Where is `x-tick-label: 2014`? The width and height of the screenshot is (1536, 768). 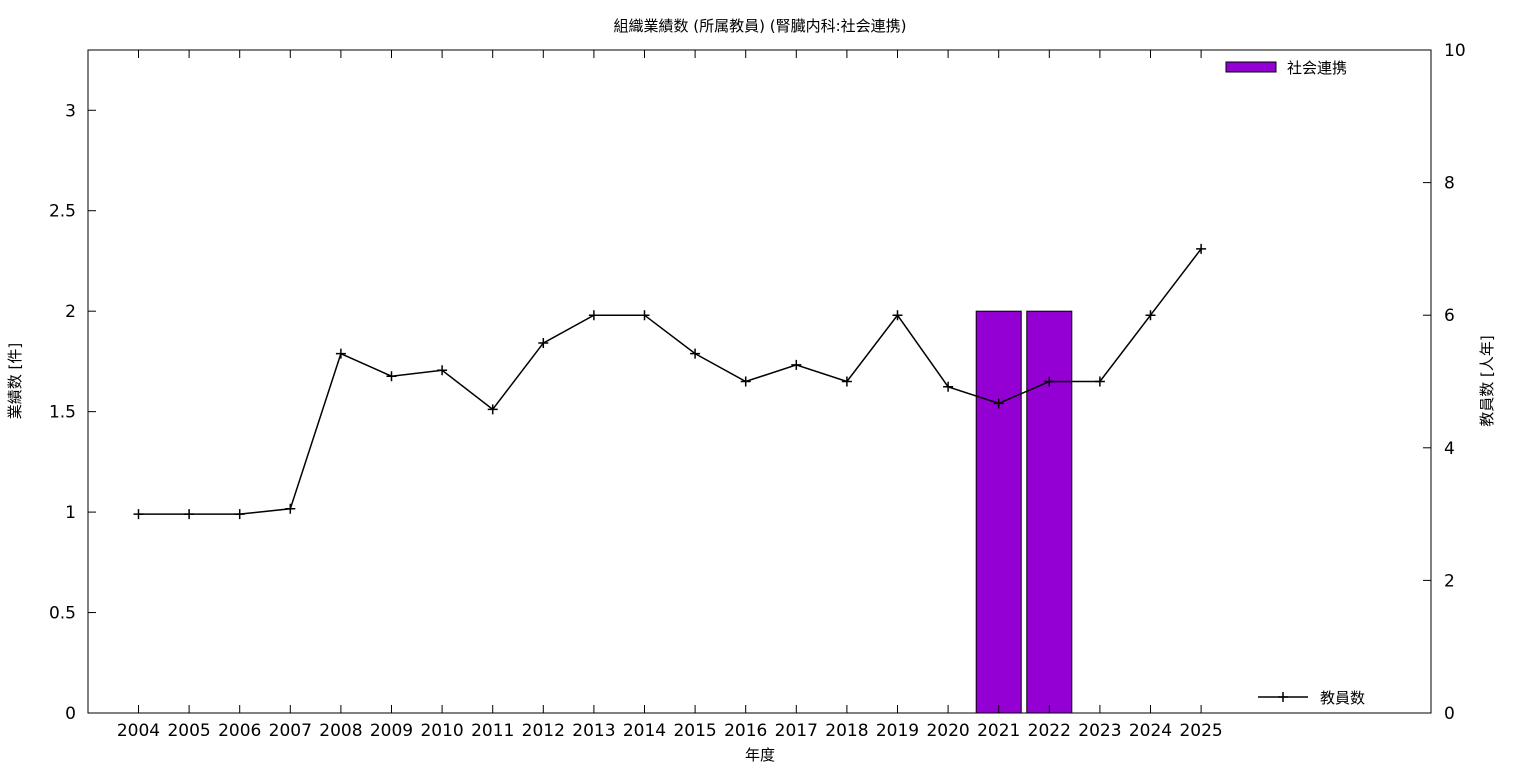
x-tick-label: 2014 is located at coordinates (644, 731).